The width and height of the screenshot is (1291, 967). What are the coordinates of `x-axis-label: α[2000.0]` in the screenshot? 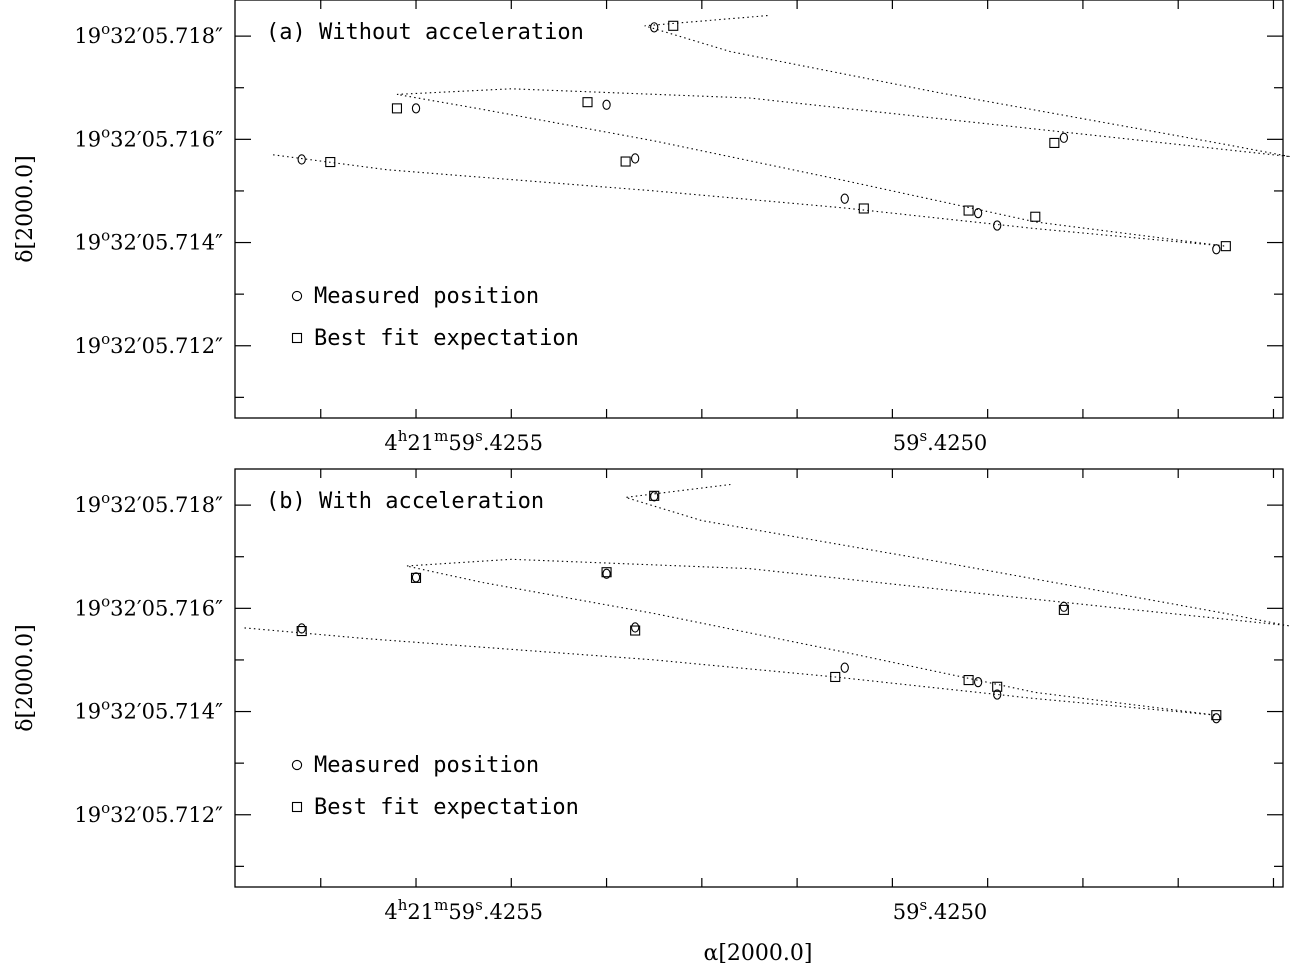 It's located at (757, 953).